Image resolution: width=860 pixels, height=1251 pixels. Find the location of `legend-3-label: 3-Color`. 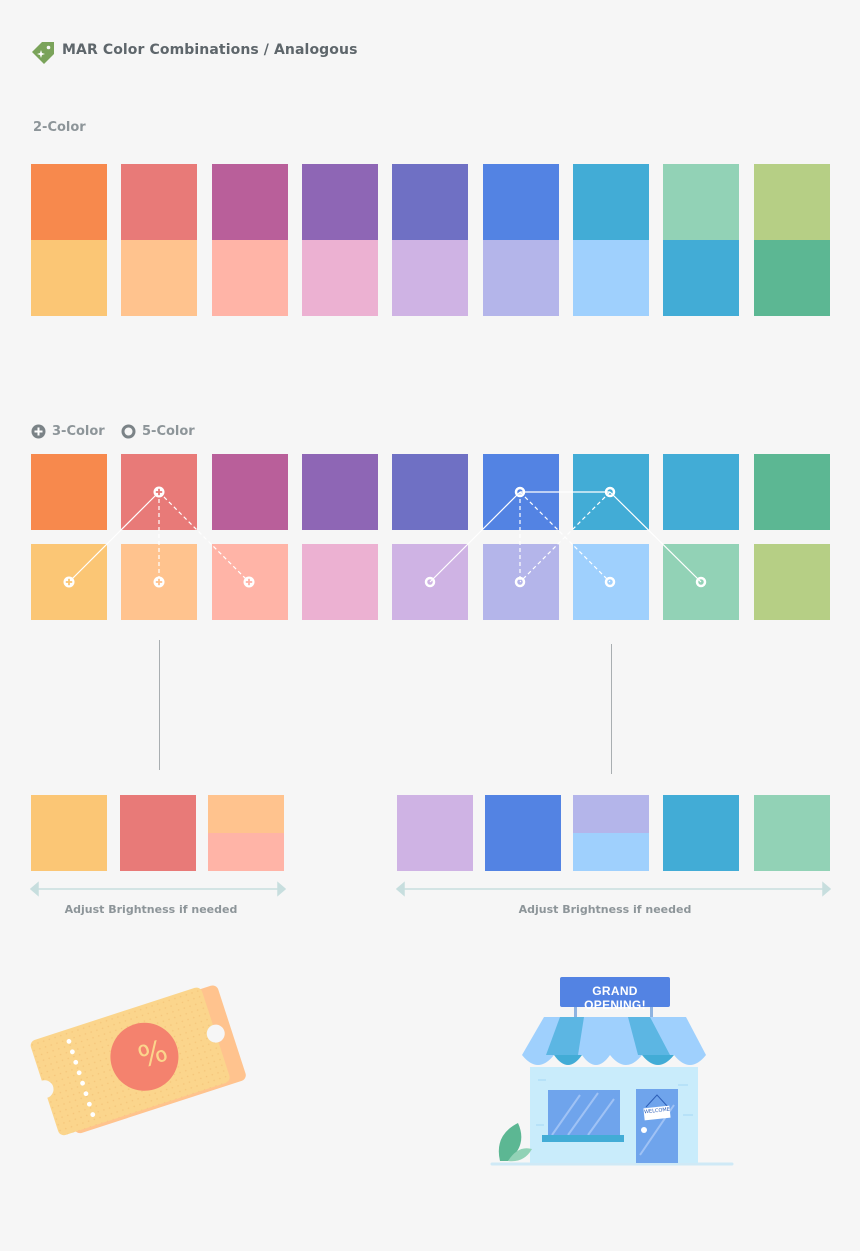

legend-3-label: 3-Color is located at coordinates (78, 431).